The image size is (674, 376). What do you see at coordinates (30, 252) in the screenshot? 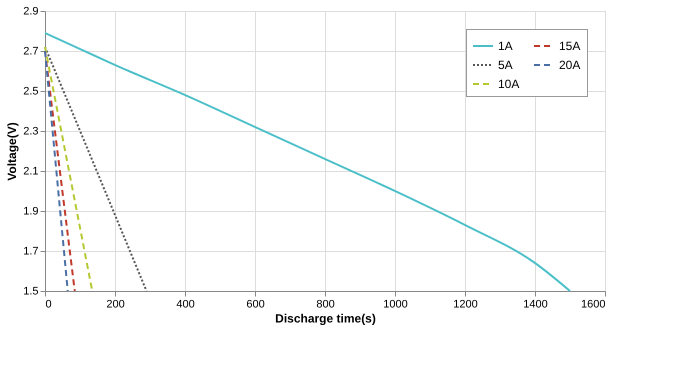
I see `y-tick-label: 1.7` at bounding box center [30, 252].